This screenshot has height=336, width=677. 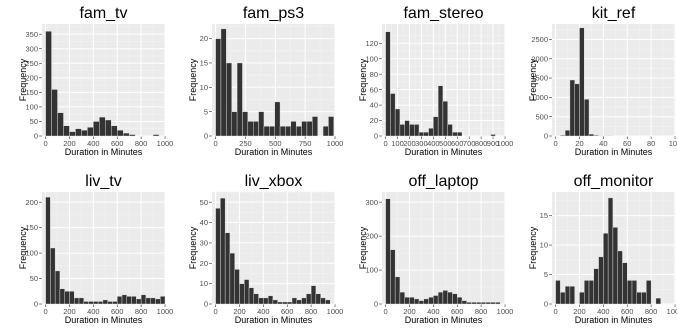 What do you see at coordinates (204, 63) in the screenshot?
I see `y-tick-label: 15` at bounding box center [204, 63].